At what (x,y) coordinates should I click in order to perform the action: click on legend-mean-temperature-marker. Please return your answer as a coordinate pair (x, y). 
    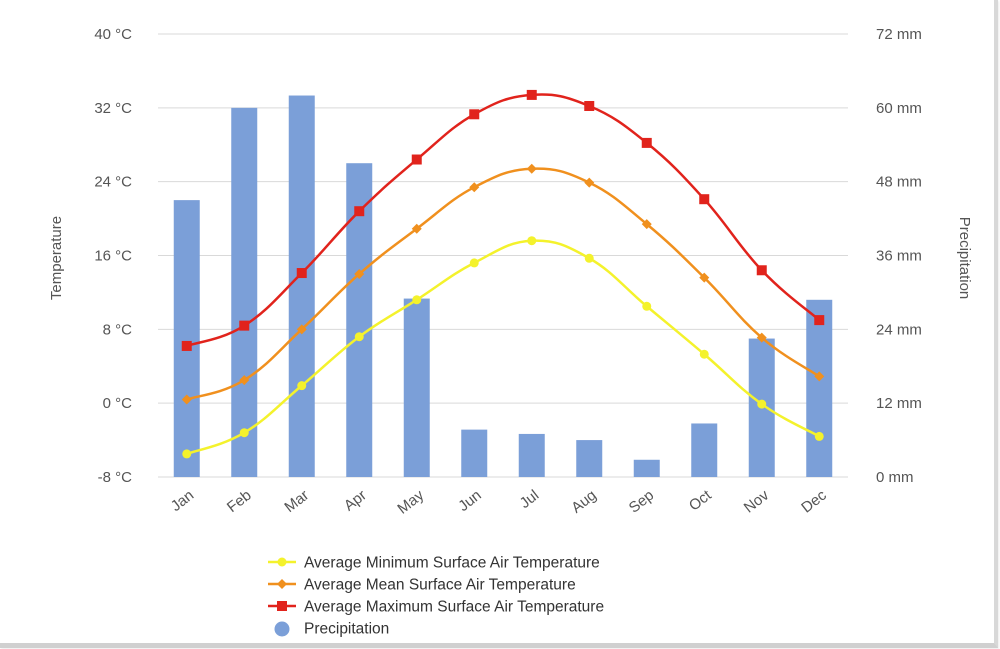
    Looking at the image, I should click on (282, 584).